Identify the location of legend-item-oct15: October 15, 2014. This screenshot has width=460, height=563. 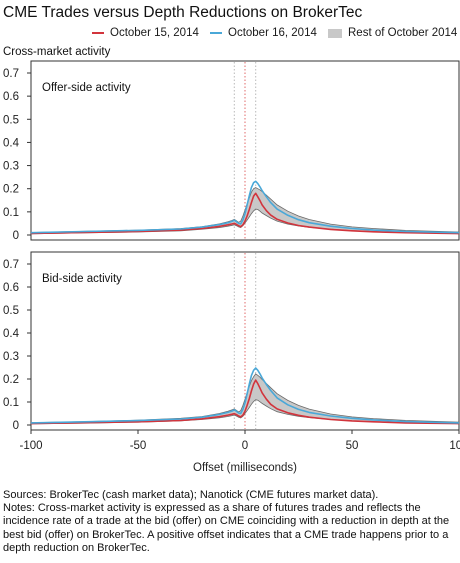
(145, 33).